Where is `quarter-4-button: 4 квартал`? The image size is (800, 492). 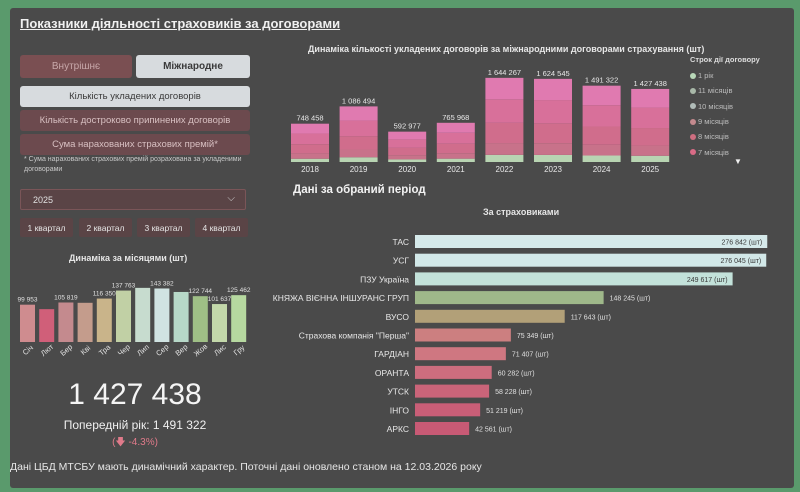
quarter-4-button: 4 квартал is located at coordinates (221, 227).